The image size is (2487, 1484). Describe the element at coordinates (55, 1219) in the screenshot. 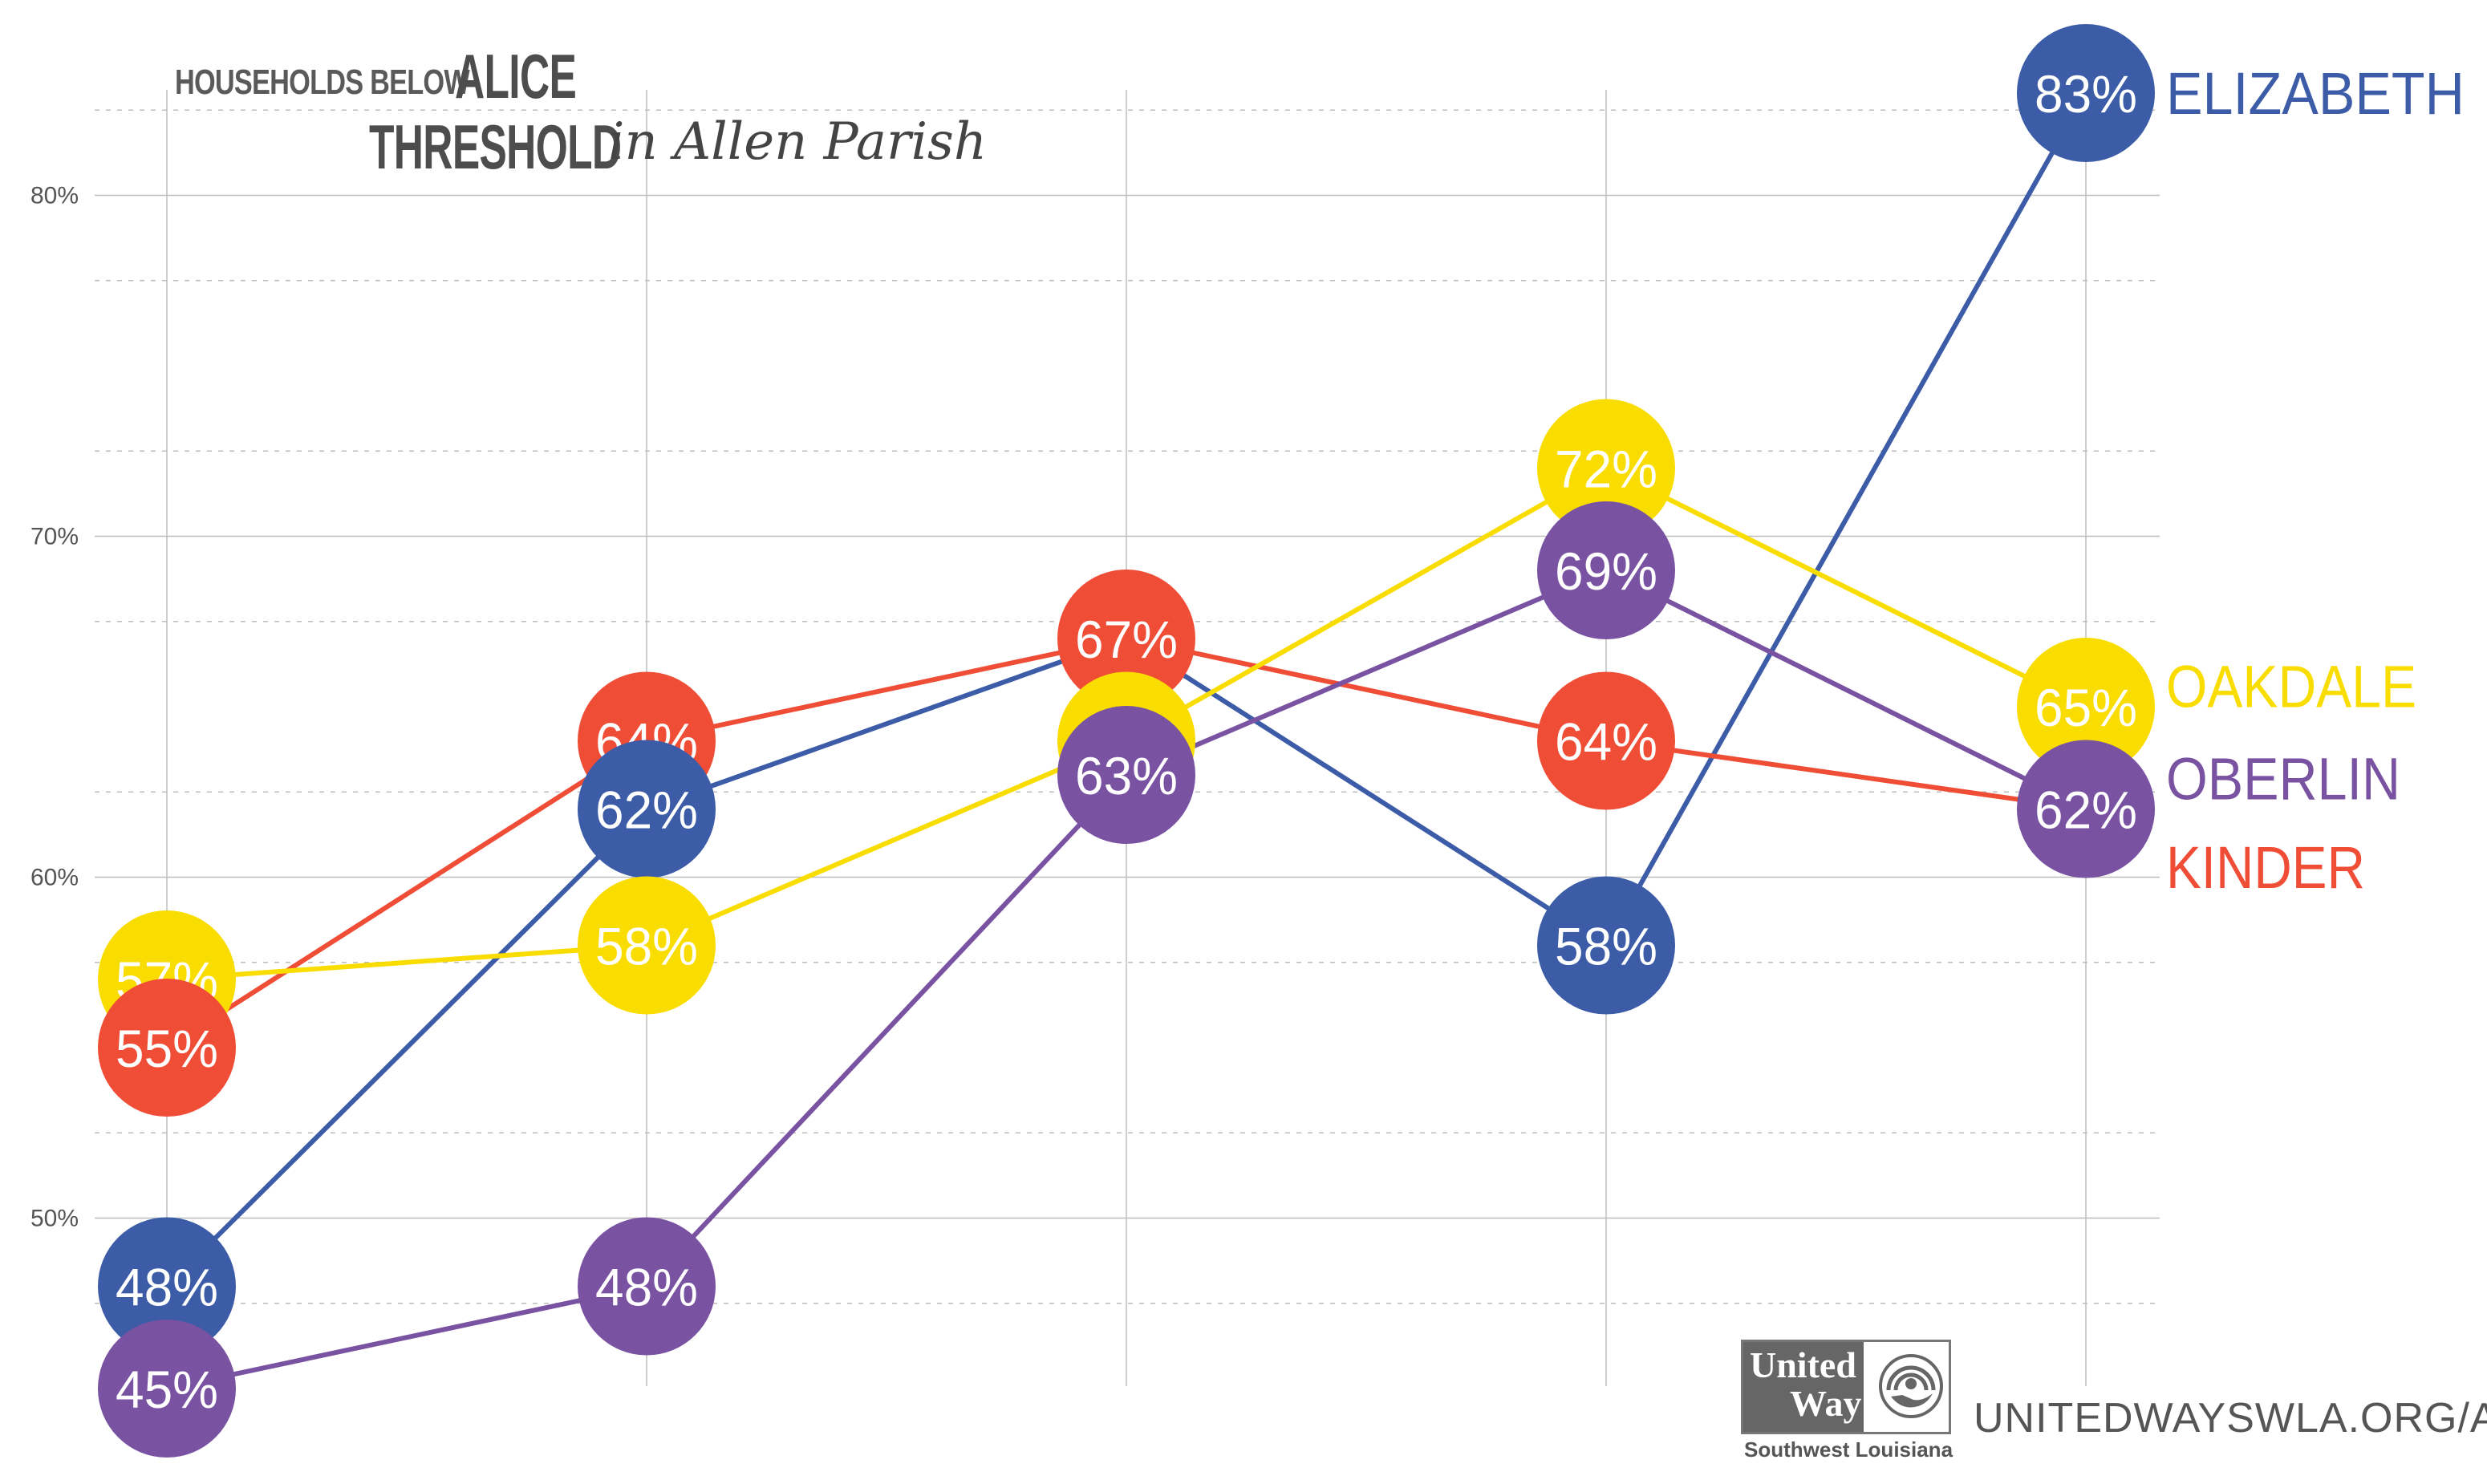

I see `y-tick-label: 50%` at that location.